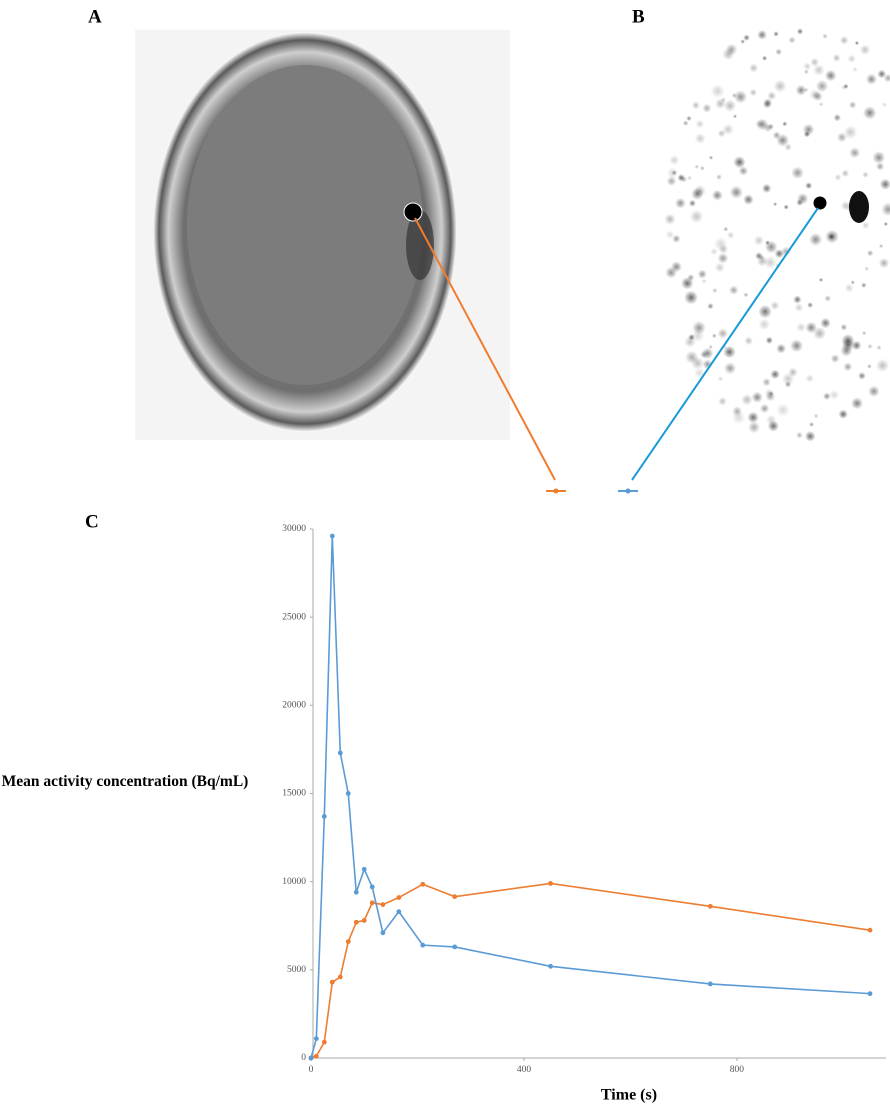 The image size is (890, 1107). What do you see at coordinates (294, 882) in the screenshot?
I see `y-tick-label: 10000` at bounding box center [294, 882].